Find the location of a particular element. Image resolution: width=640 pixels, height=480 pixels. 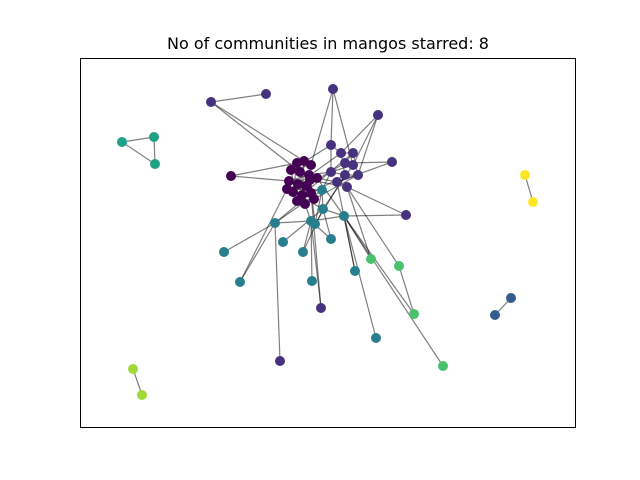

chart-title: No of communities in mangos starred: 8 is located at coordinates (328, 43).